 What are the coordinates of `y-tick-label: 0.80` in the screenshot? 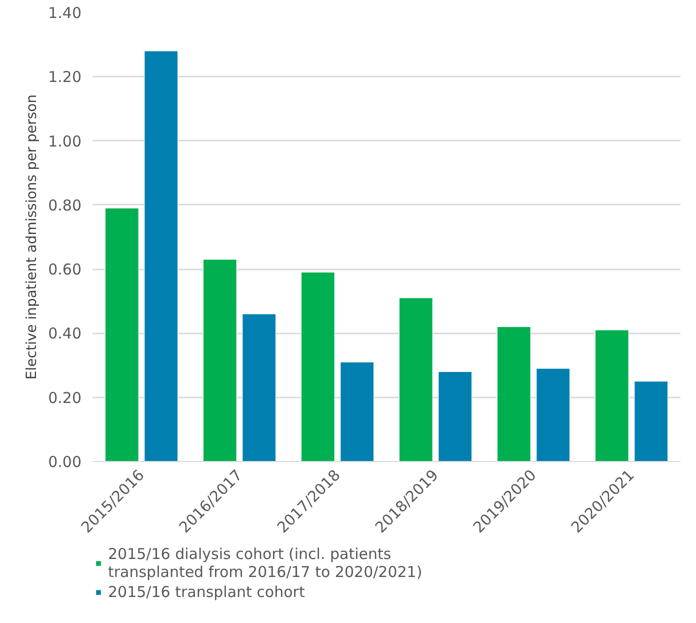 It's located at (65, 205).